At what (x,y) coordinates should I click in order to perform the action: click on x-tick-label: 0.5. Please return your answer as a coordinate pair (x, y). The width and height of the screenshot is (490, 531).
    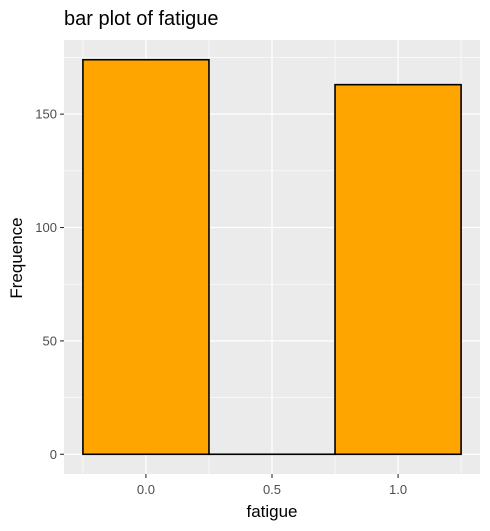
    Looking at the image, I should click on (272, 489).